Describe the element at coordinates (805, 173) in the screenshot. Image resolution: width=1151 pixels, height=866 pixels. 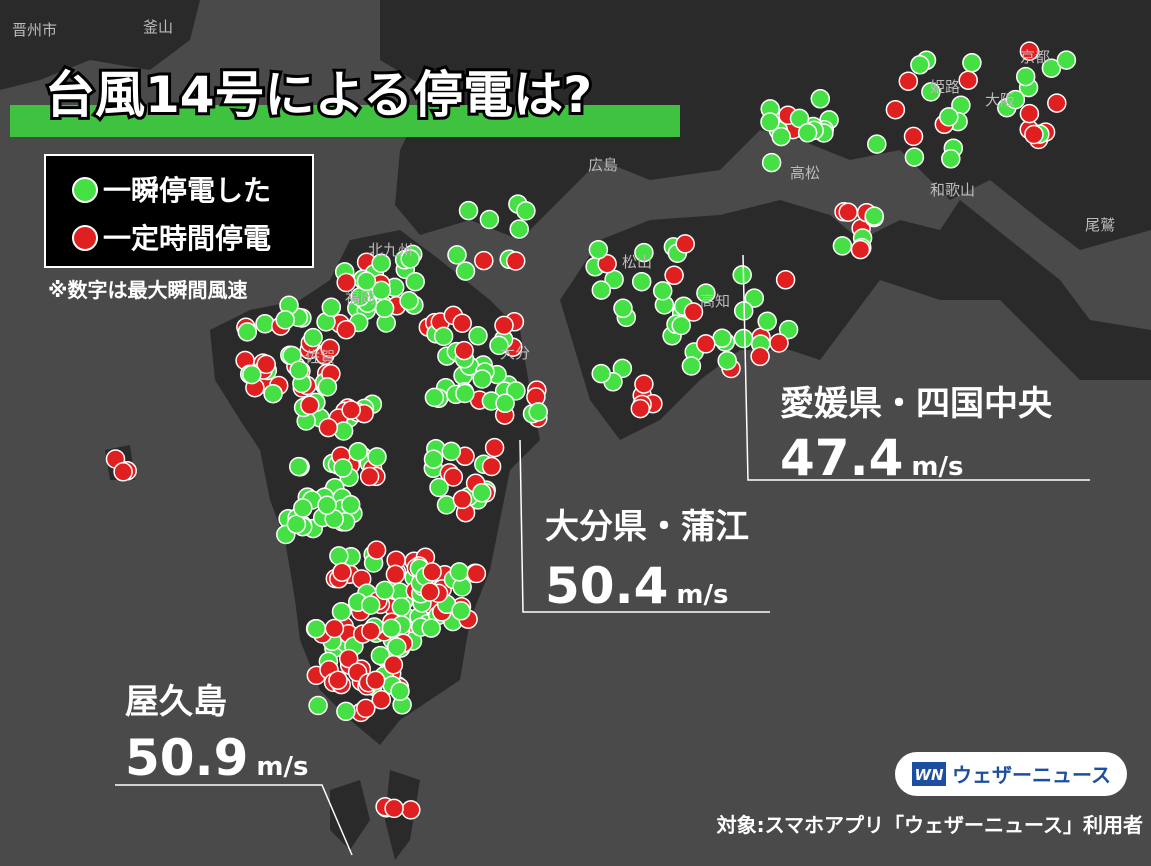
I see `place-label: 高松` at that location.